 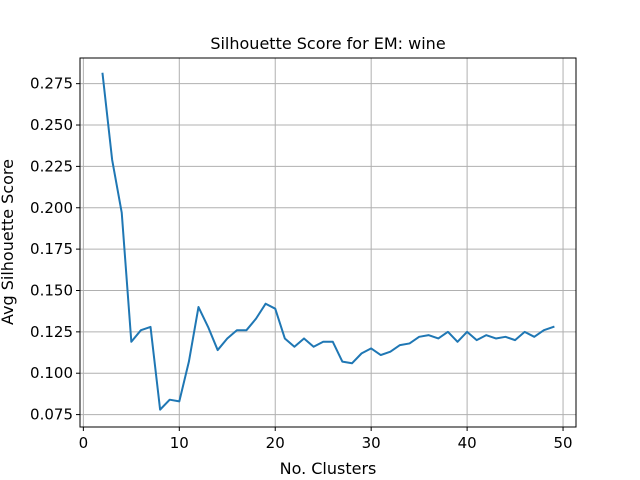 What do you see at coordinates (51, 166) in the screenshot?
I see `y-tick-label: 0.225` at bounding box center [51, 166].